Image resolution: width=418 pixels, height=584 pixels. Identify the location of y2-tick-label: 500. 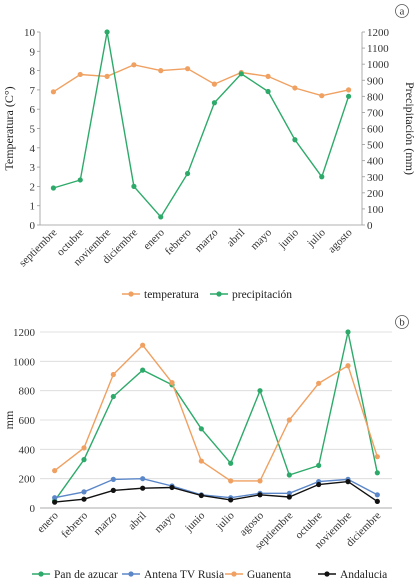
(375, 146).